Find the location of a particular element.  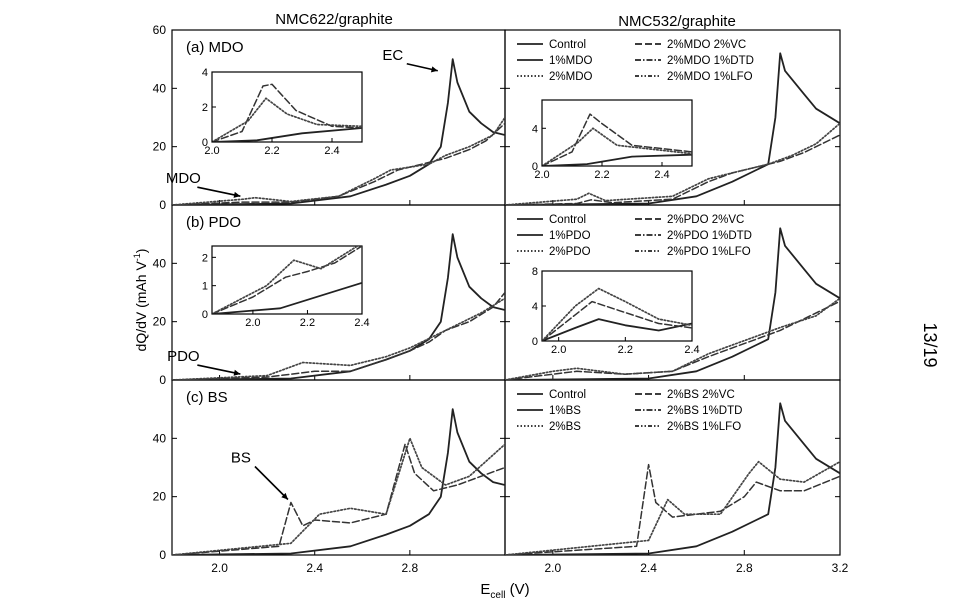

page-number: 13/19 is located at coordinates (930, 344).